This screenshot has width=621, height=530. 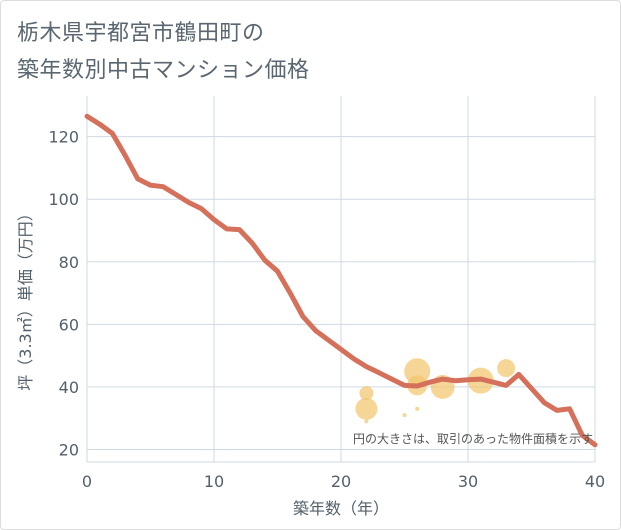 What do you see at coordinates (341, 508) in the screenshot?
I see `x-axis-label: 築年数（年）` at bounding box center [341, 508].